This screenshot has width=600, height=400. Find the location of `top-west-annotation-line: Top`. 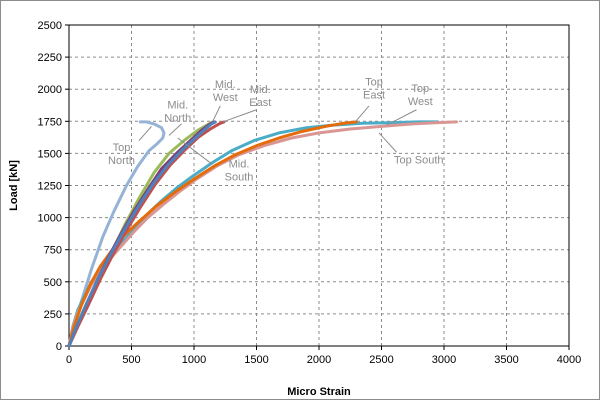

top-west-annotation-line: Top is located at coordinates (420, 89).